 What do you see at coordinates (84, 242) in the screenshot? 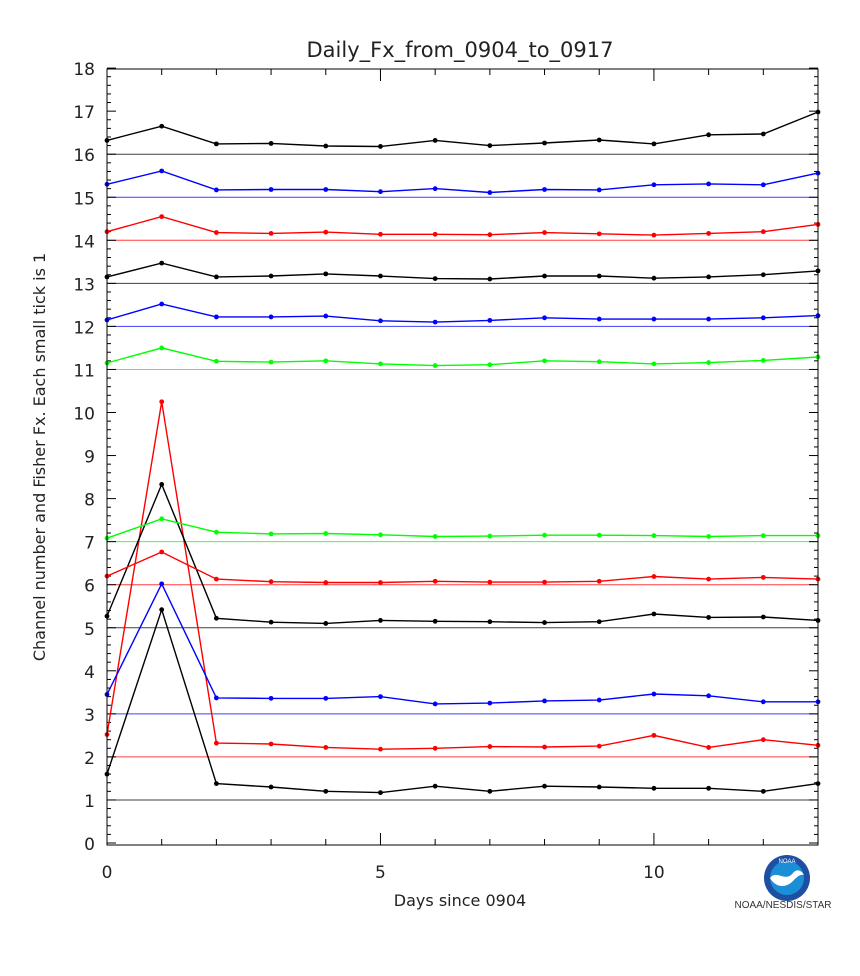
I see `y-tick-label: 14` at bounding box center [84, 242].